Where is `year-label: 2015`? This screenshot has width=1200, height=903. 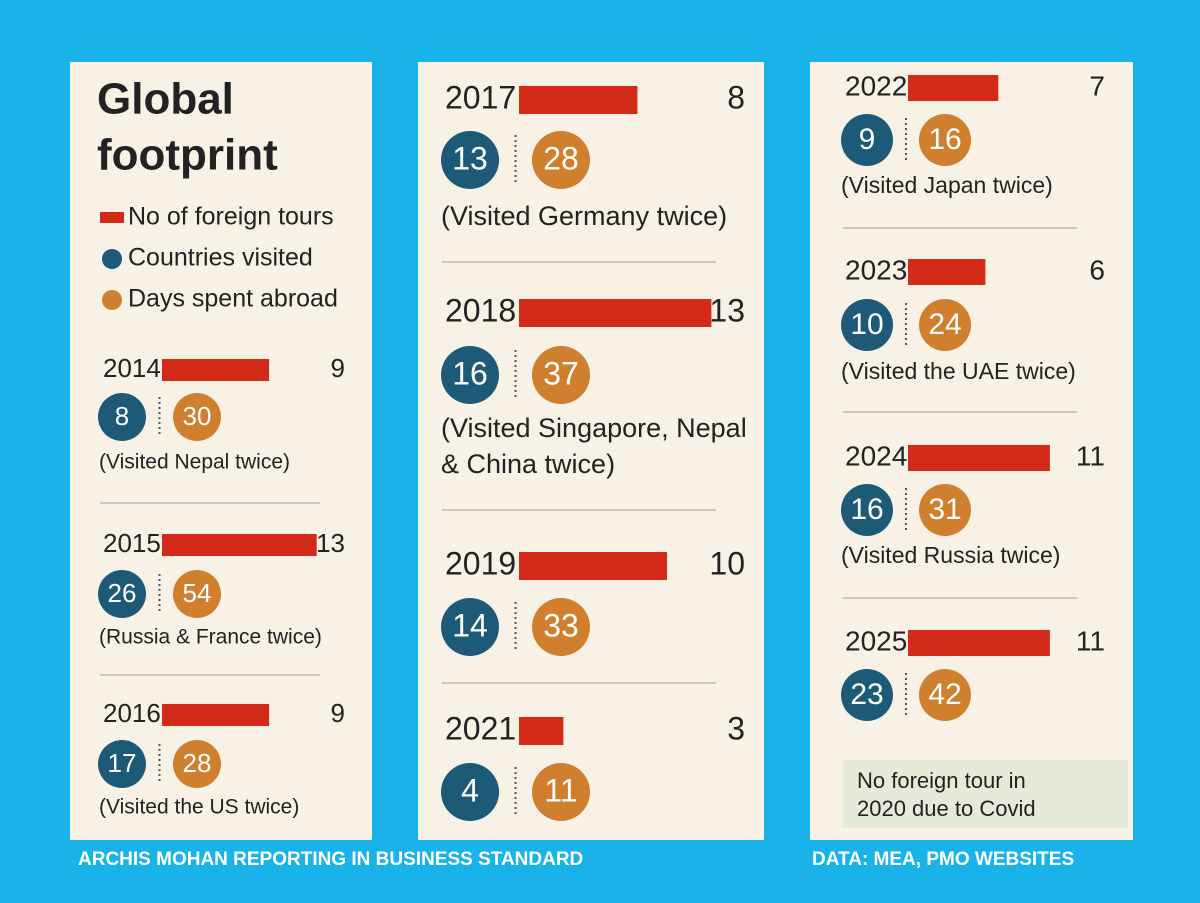
year-label: 2015 is located at coordinates (132, 543).